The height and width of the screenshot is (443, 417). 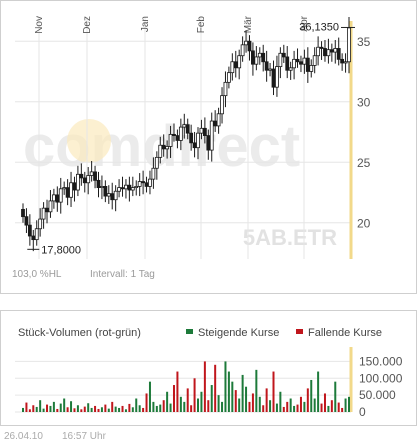 I want to click on x-tick-label: Apr, so click(x=304, y=23).